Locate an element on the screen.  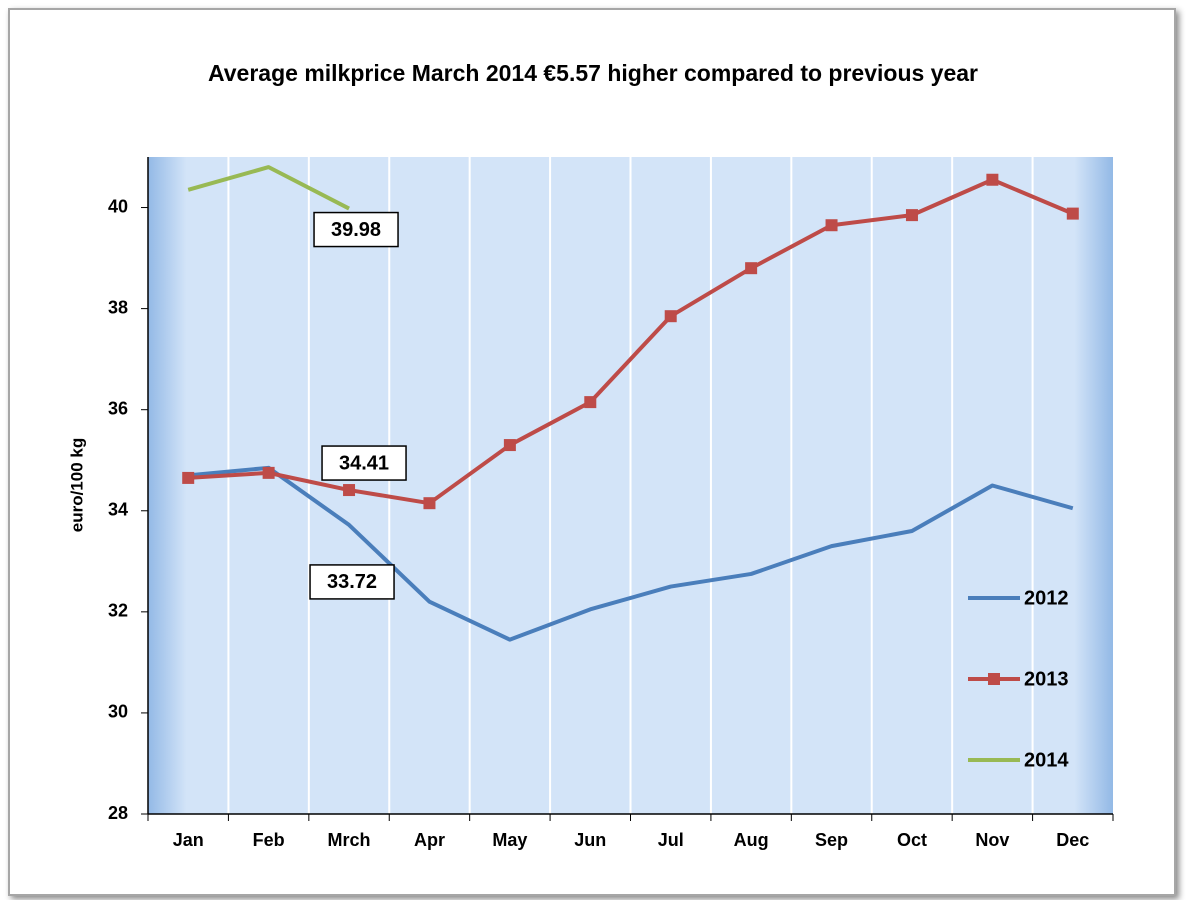
x-tick-label: Apr is located at coordinates (429, 840).